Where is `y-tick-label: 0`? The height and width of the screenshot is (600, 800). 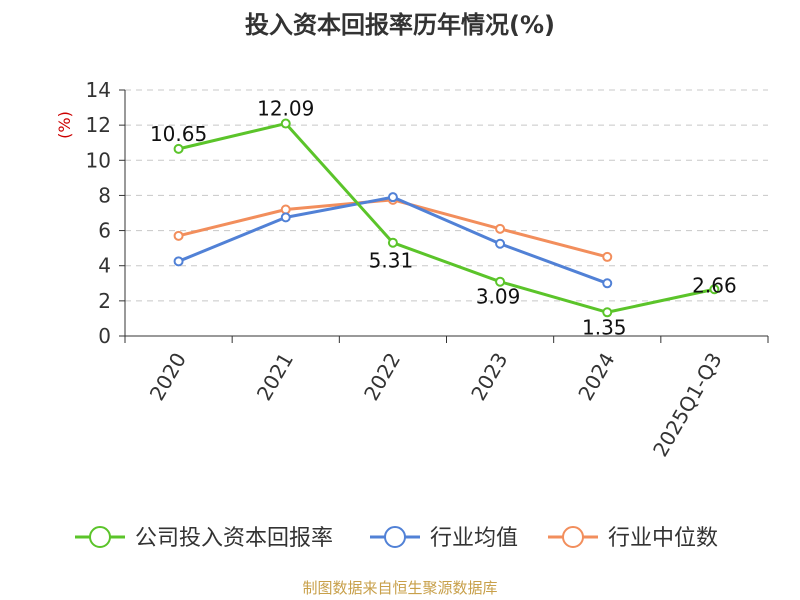
y-tick-label: 0 is located at coordinates (104, 336).